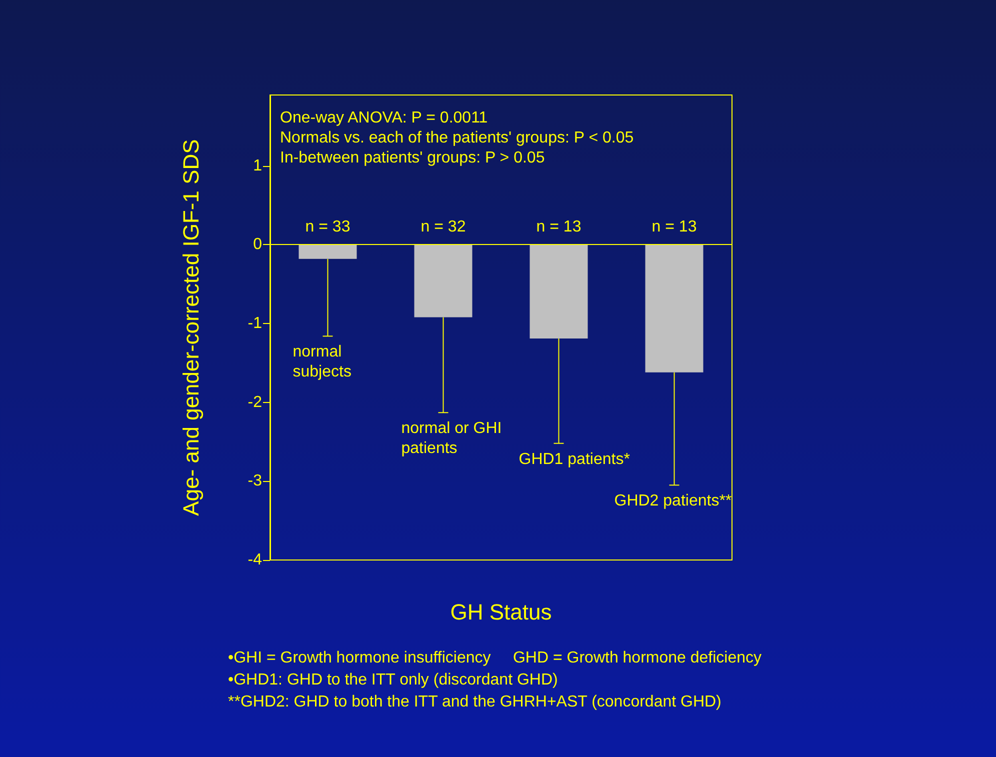 This screenshot has width=996, height=757. I want to click on y-tick-label: -2, so click(255, 402).